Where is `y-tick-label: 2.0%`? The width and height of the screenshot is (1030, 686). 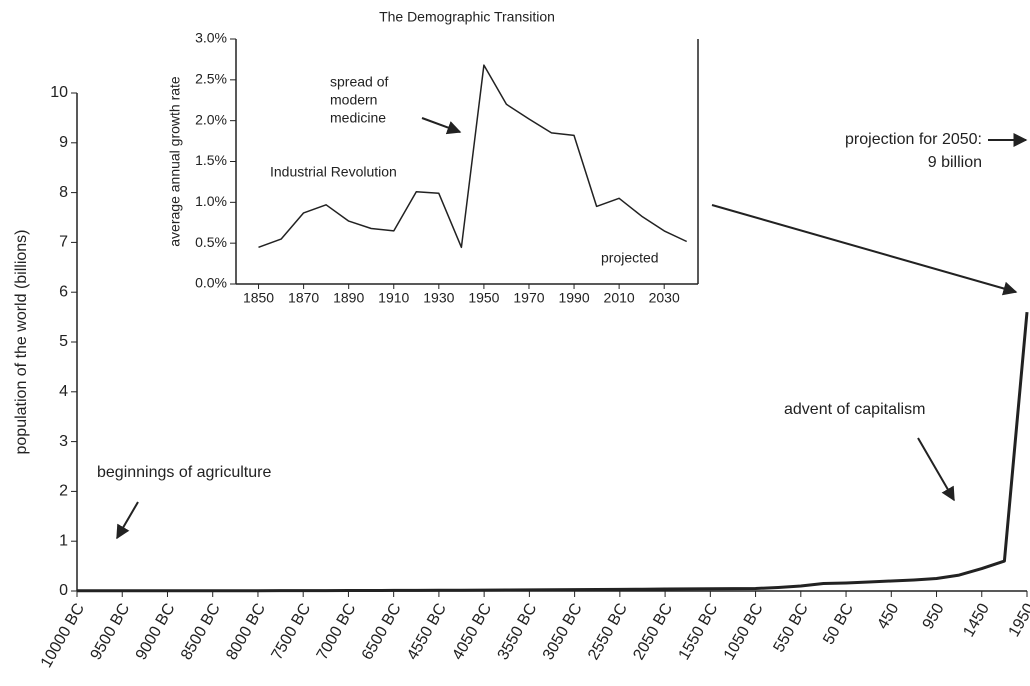 y-tick-label: 2.0% is located at coordinates (211, 119).